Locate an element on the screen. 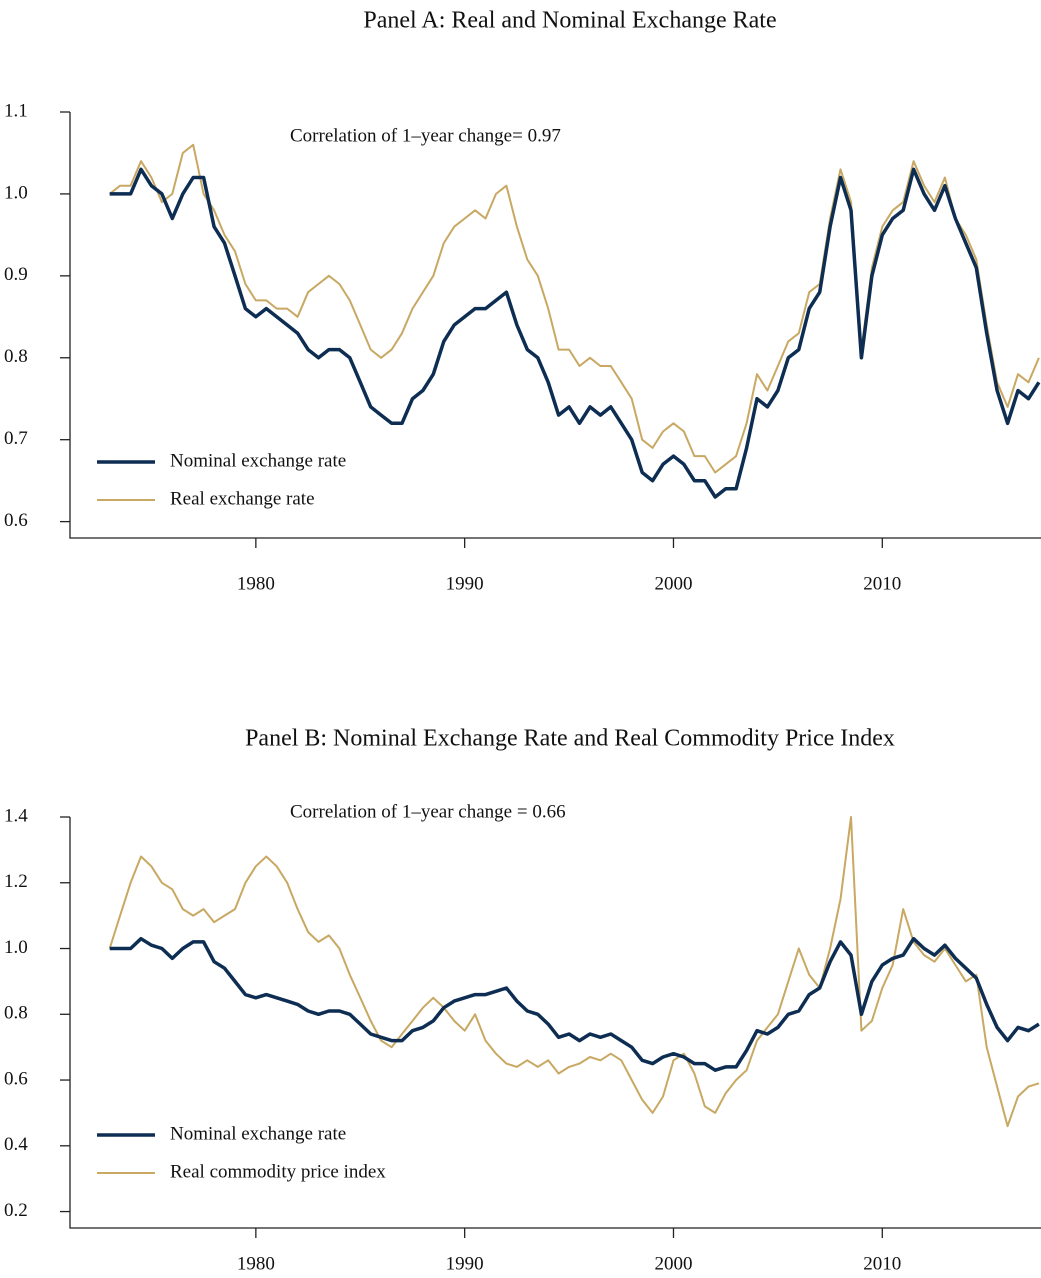 Image resolution: width=1041 pixels, height=1278 pixels. y-tick-label: 0.9 is located at coordinates (16, 274).